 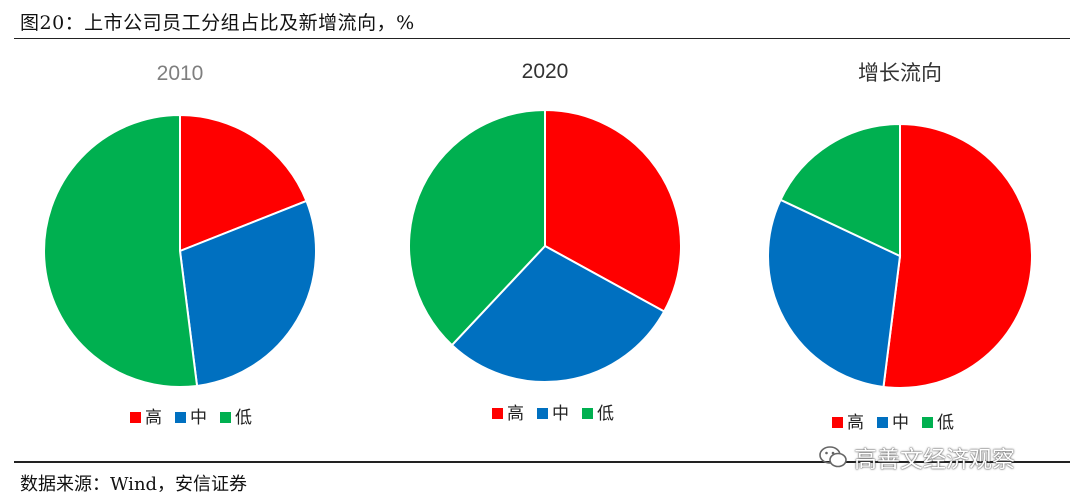 I want to click on watermark: 高善文经济观察, so click(x=916, y=457).